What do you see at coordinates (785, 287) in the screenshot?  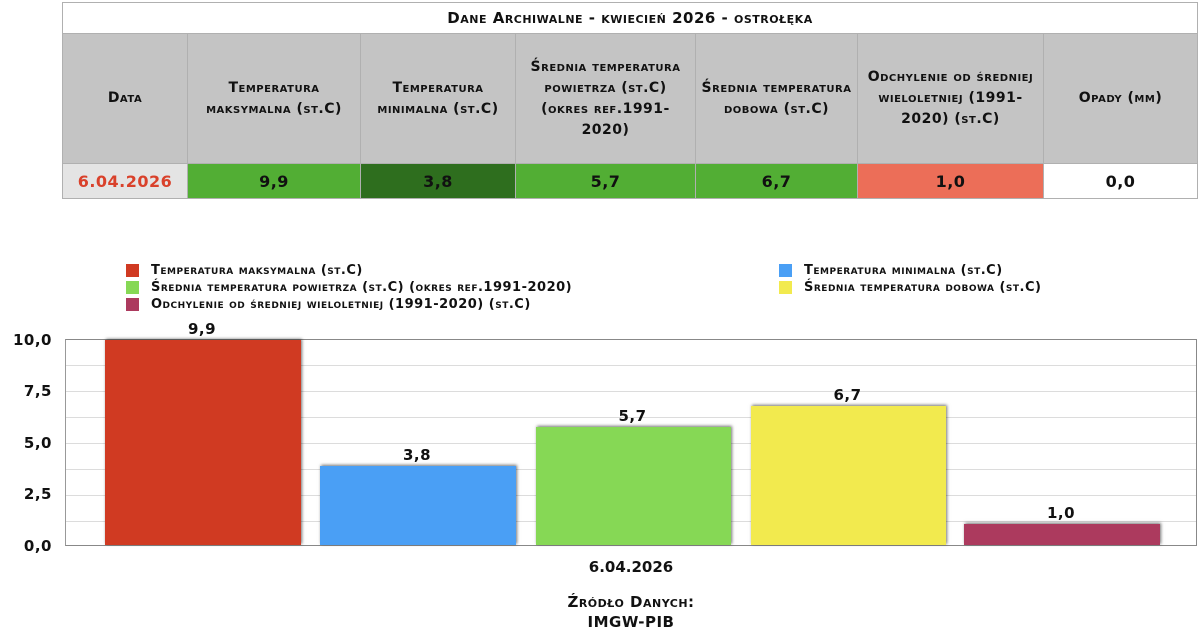 I see `legend-swatch-yellow` at bounding box center [785, 287].